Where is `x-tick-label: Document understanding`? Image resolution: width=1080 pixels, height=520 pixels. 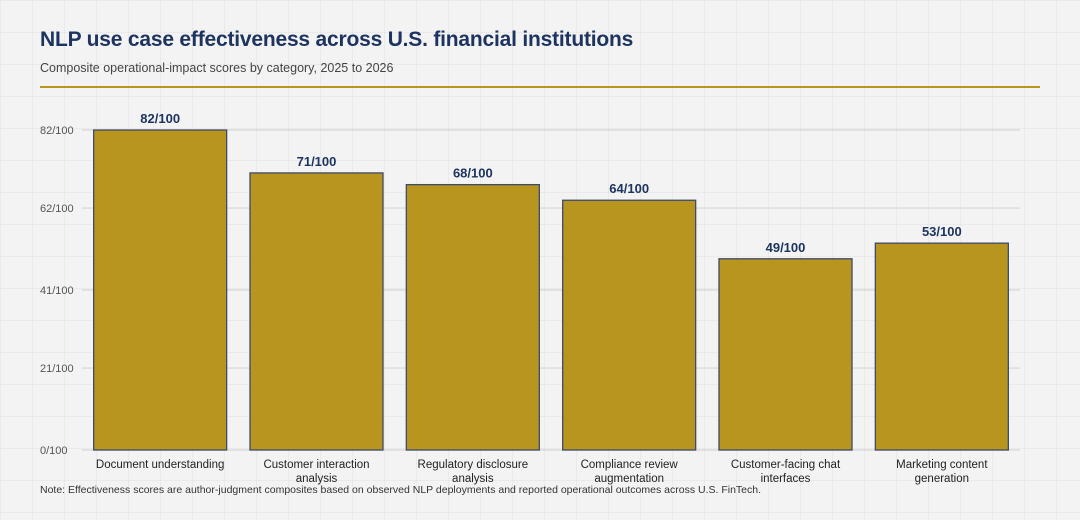 x-tick-label: Document understanding is located at coordinates (160, 465).